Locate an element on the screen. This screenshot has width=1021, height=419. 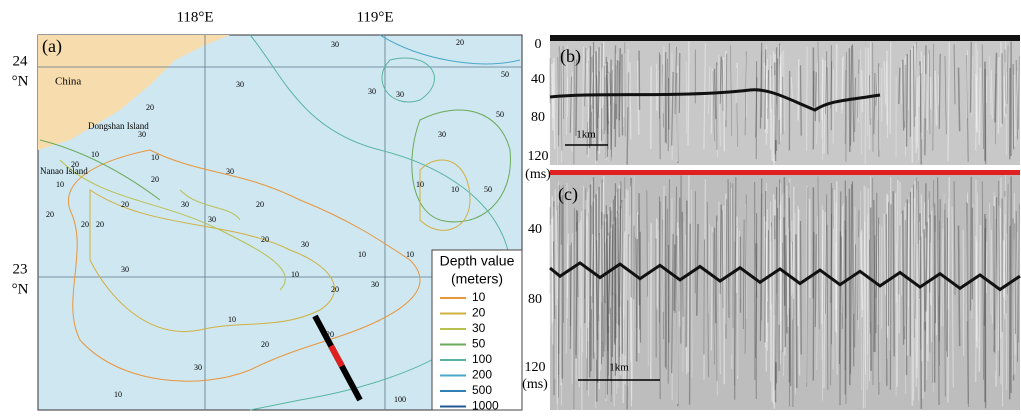
lat-label: 23 is located at coordinates (20, 269).